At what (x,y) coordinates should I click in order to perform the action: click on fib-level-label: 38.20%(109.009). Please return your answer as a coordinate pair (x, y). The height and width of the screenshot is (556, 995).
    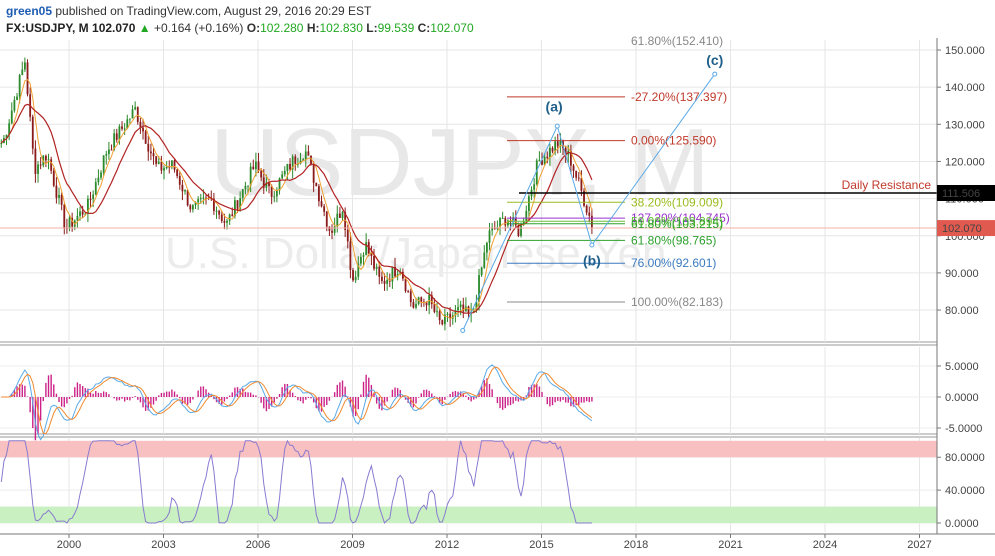
    Looking at the image, I should click on (677, 202).